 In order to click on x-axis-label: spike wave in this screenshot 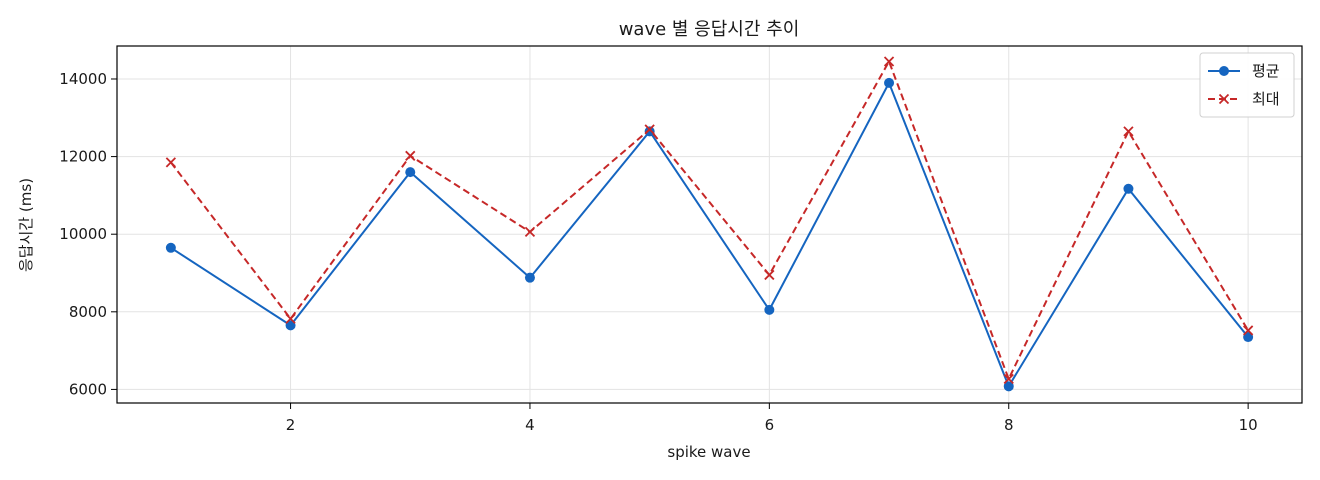, I will do `click(708, 452)`.